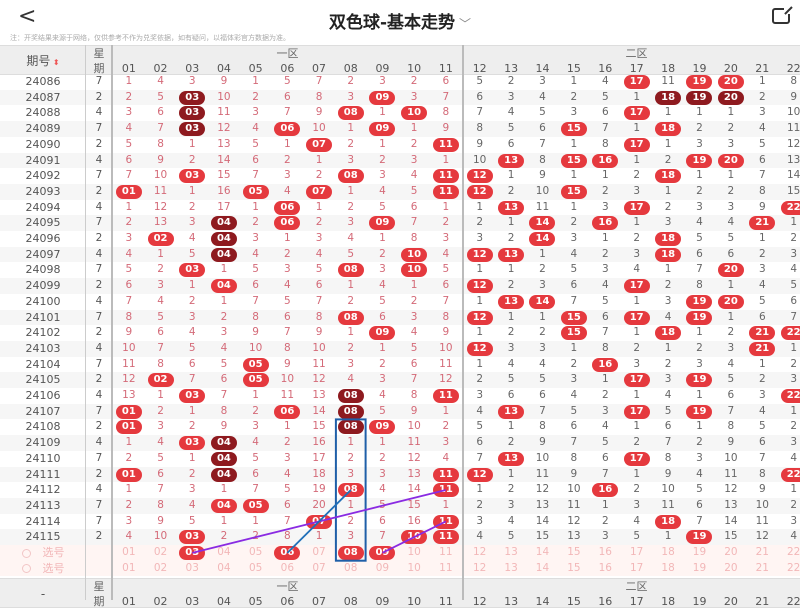 The height and width of the screenshot is (609, 800). What do you see at coordinates (43, 61) in the screenshot?
I see `period-header: 期号 ⬍` at bounding box center [43, 61].